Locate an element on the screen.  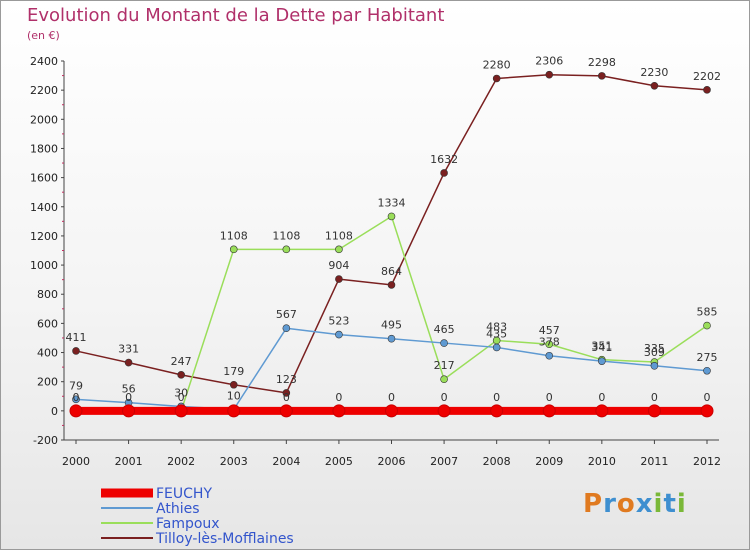
data-label: 275 is located at coordinates (707, 357).